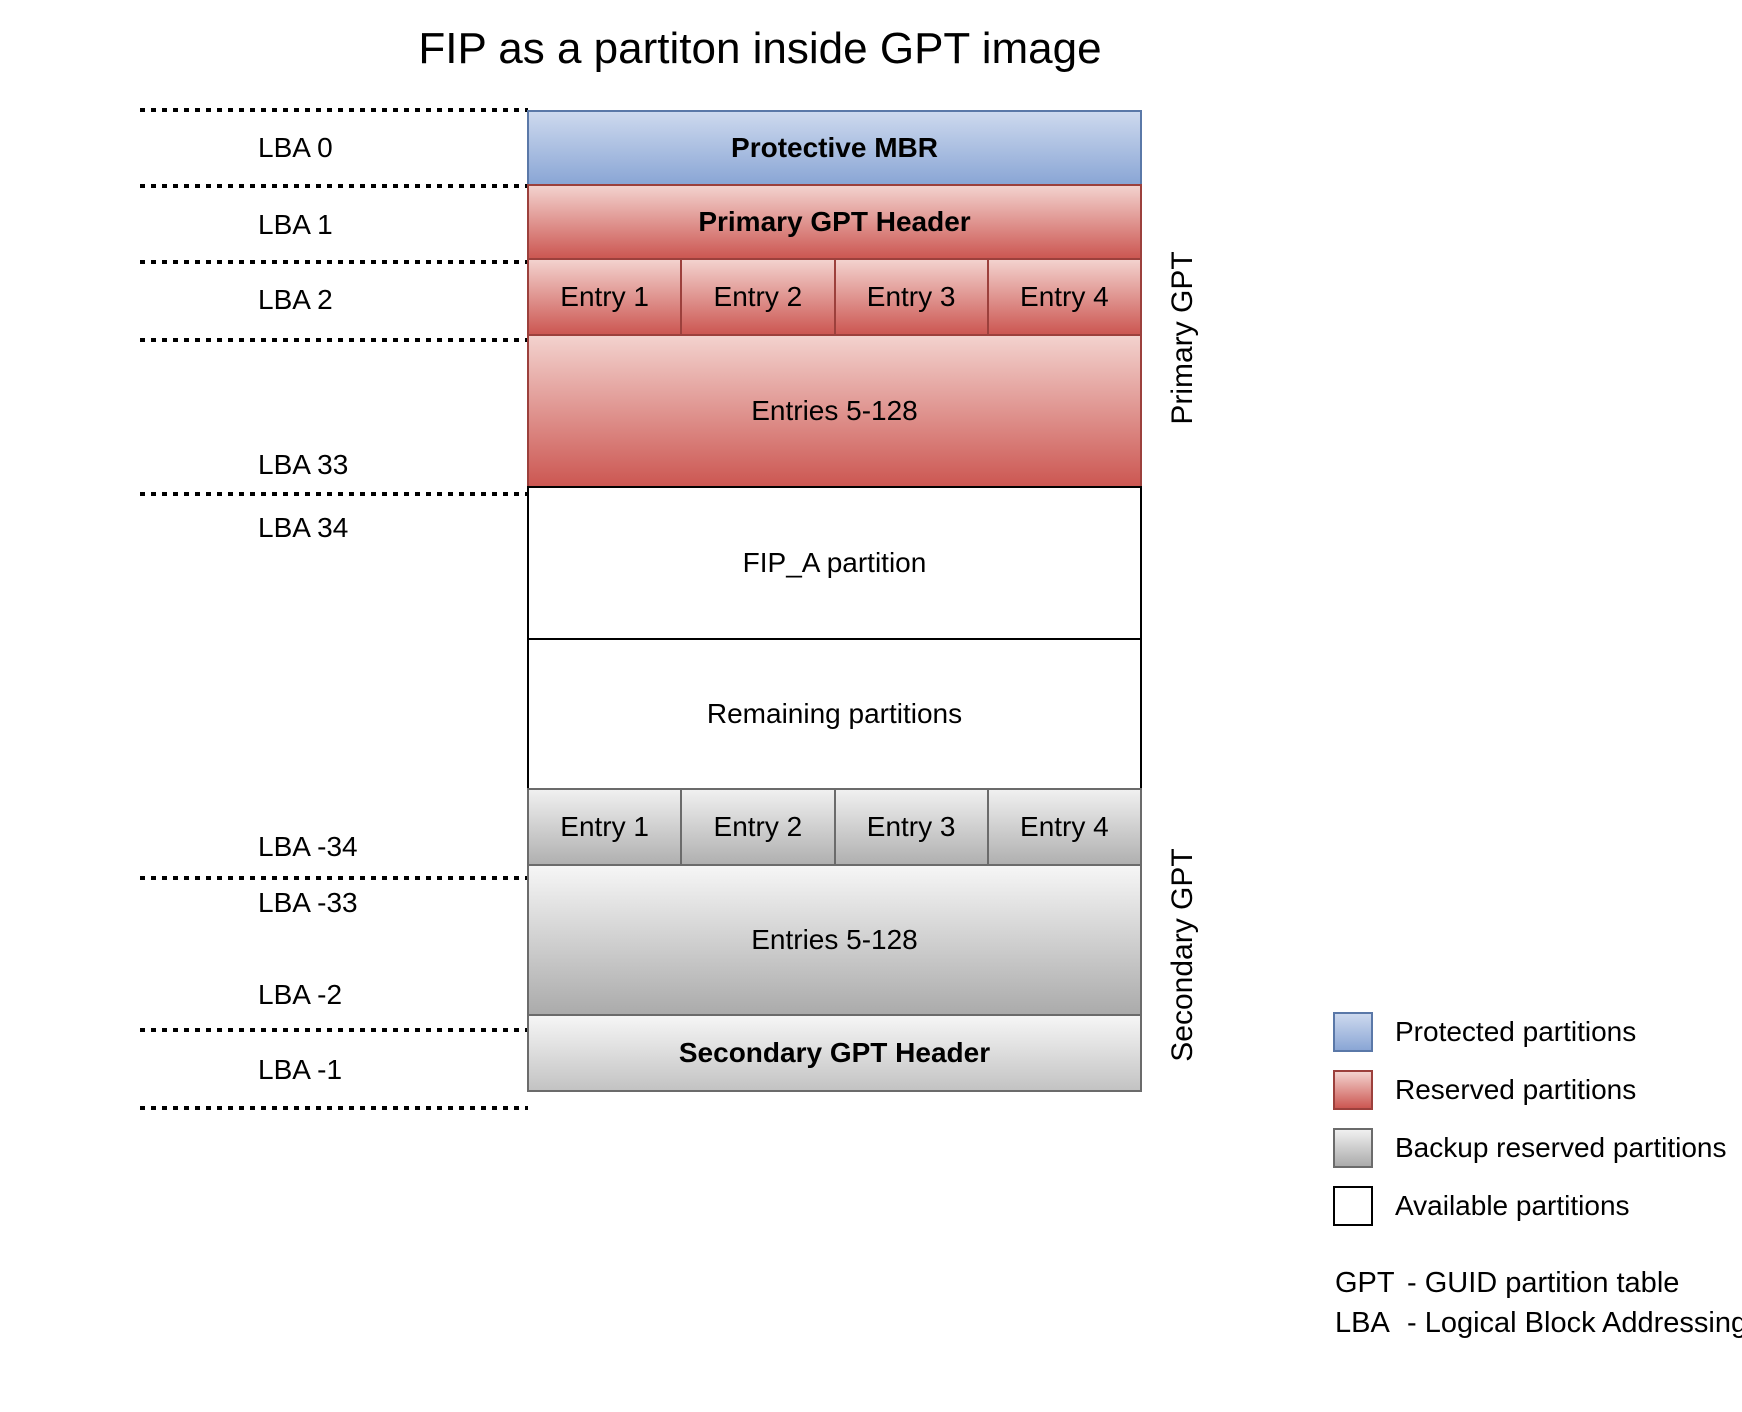 Image resolution: width=1742 pixels, height=1412 pixels. I want to click on partition-secondary-gpt-header: Secondary GPT Header, so click(834, 1053).